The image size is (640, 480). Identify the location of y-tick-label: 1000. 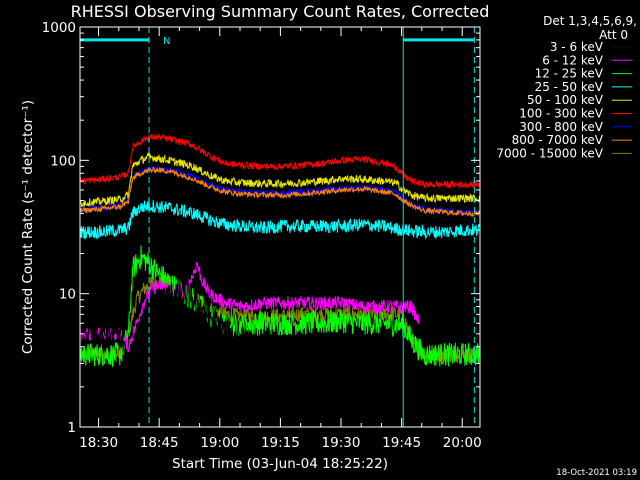
(59, 28).